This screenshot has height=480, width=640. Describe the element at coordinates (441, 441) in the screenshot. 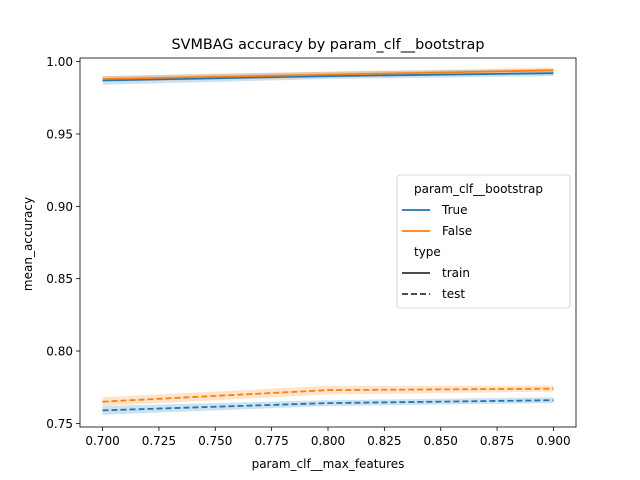

I see `x-tick-label: 0.850` at that location.